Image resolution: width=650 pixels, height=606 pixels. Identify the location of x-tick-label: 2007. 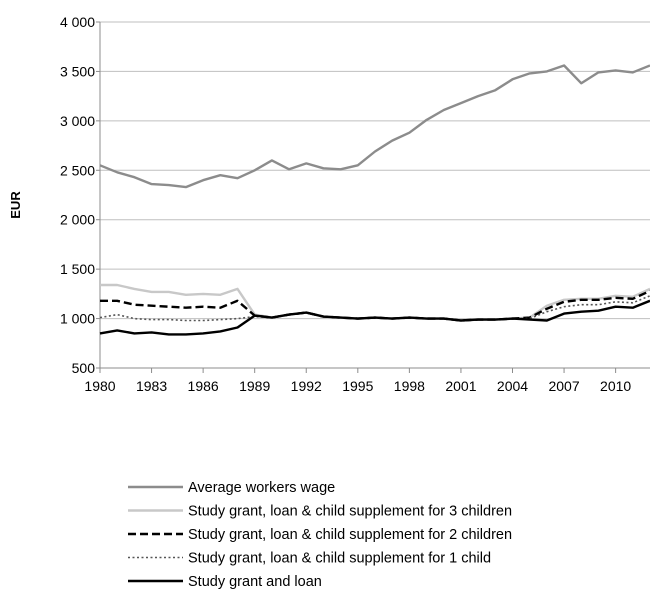
(563, 386).